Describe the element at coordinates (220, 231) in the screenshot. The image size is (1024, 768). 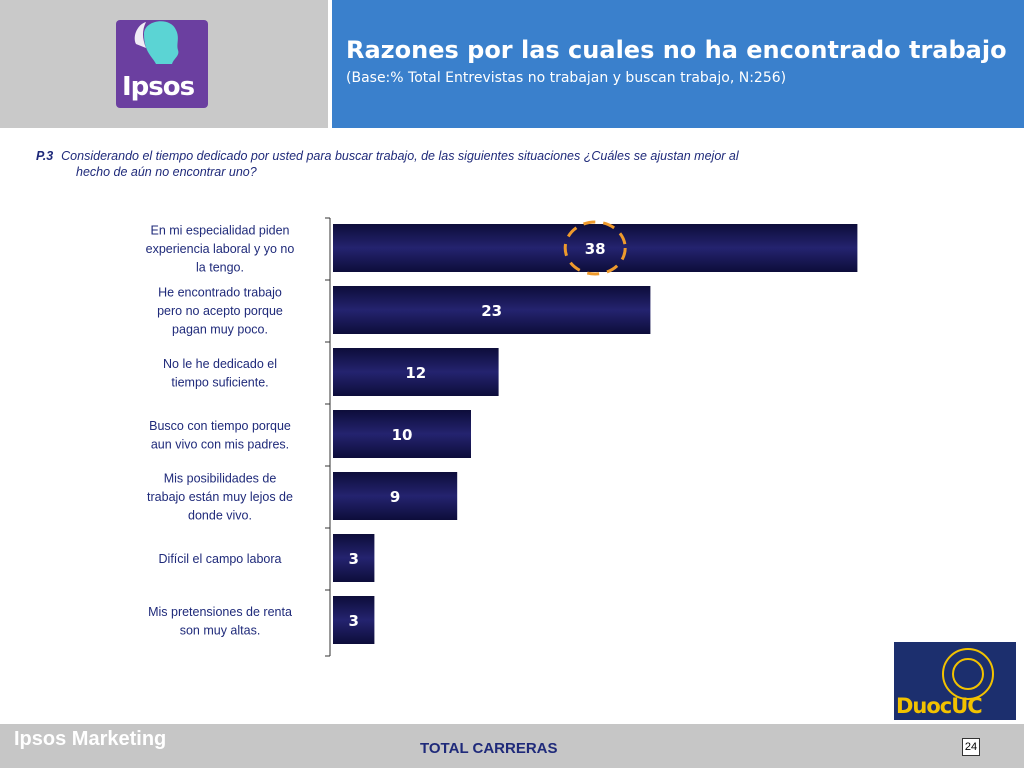
I see `category-label-line: En mi especialidad piden` at that location.